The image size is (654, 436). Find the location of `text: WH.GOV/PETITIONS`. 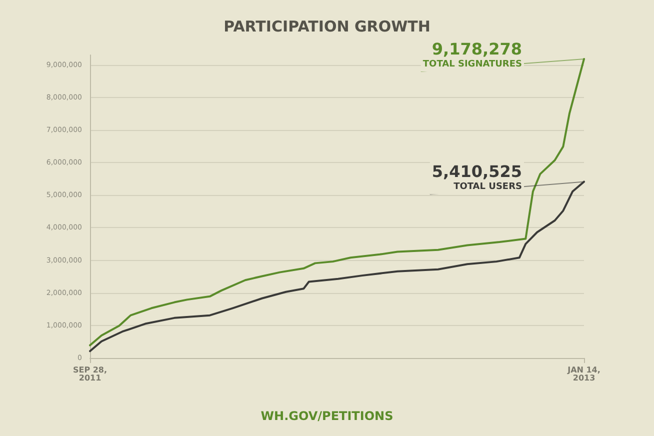

text: WH.GOV/PETITIONS is located at coordinates (327, 416).